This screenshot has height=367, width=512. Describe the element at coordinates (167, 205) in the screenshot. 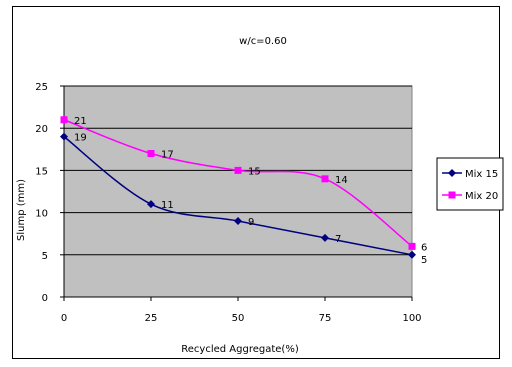

I see `data-label: 11` at that location.